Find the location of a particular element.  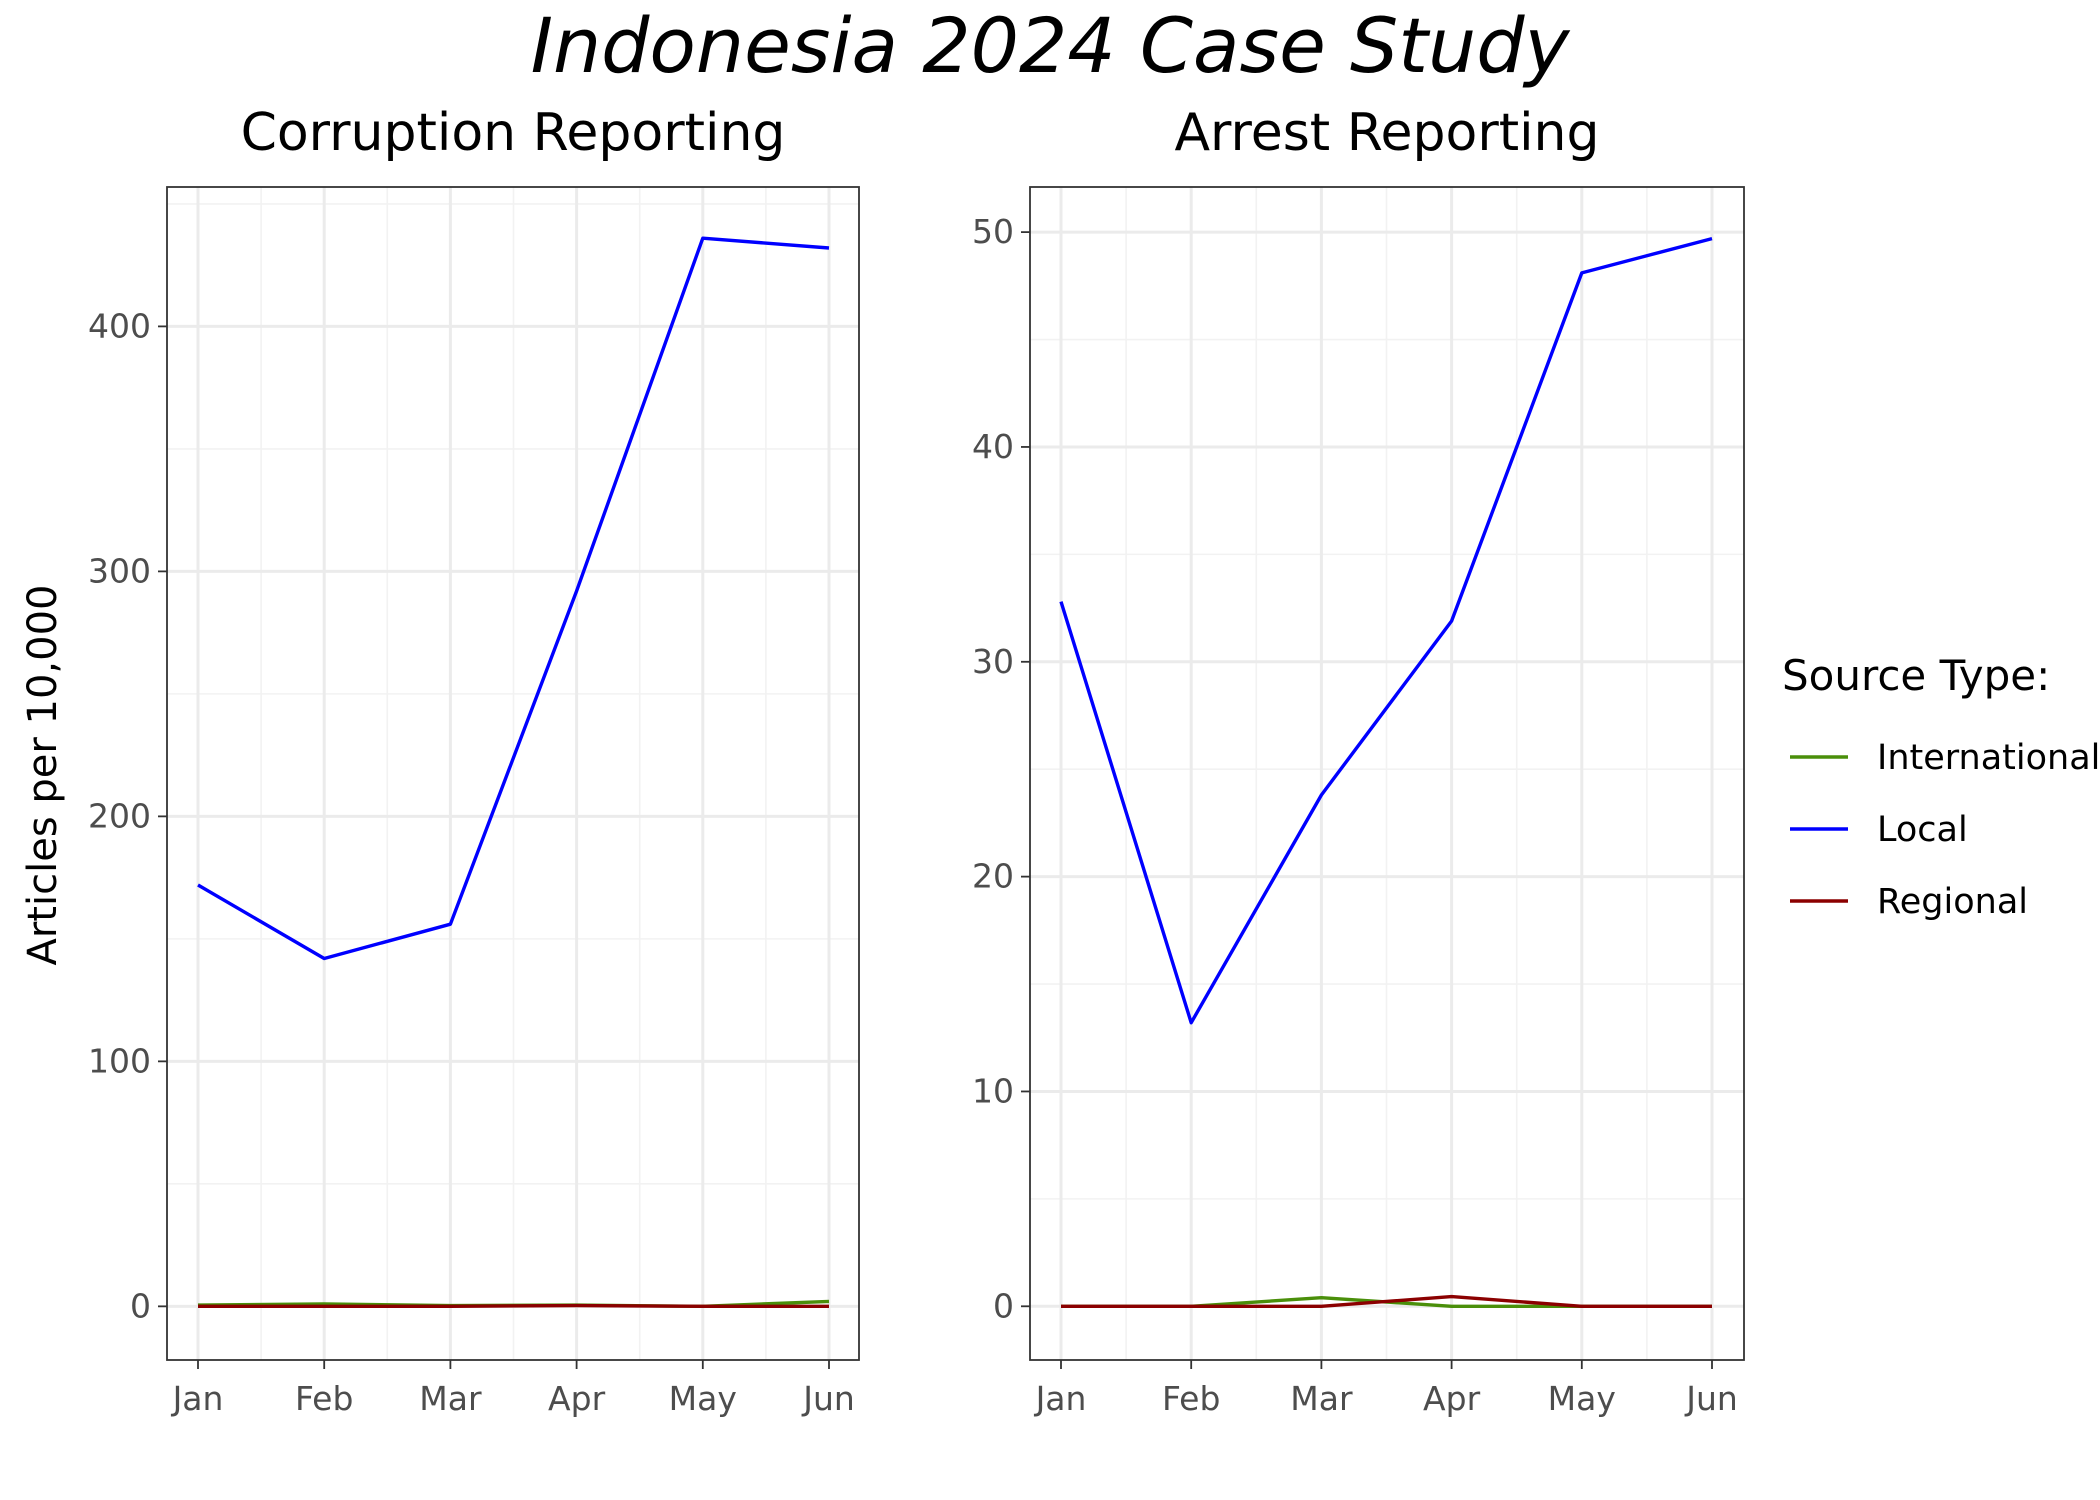

y-axis-label: Articles per 10,000 is located at coordinates (43, 775).